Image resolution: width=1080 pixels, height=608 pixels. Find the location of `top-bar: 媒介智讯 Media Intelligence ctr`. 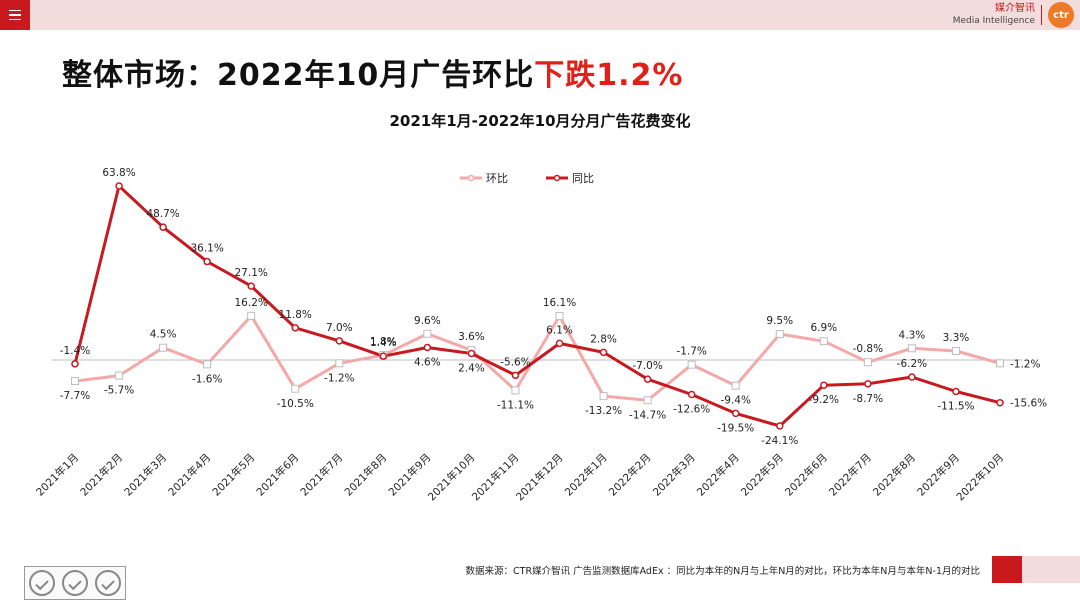

top-bar: 媒介智讯 Media Intelligence ctr is located at coordinates (540, 15).